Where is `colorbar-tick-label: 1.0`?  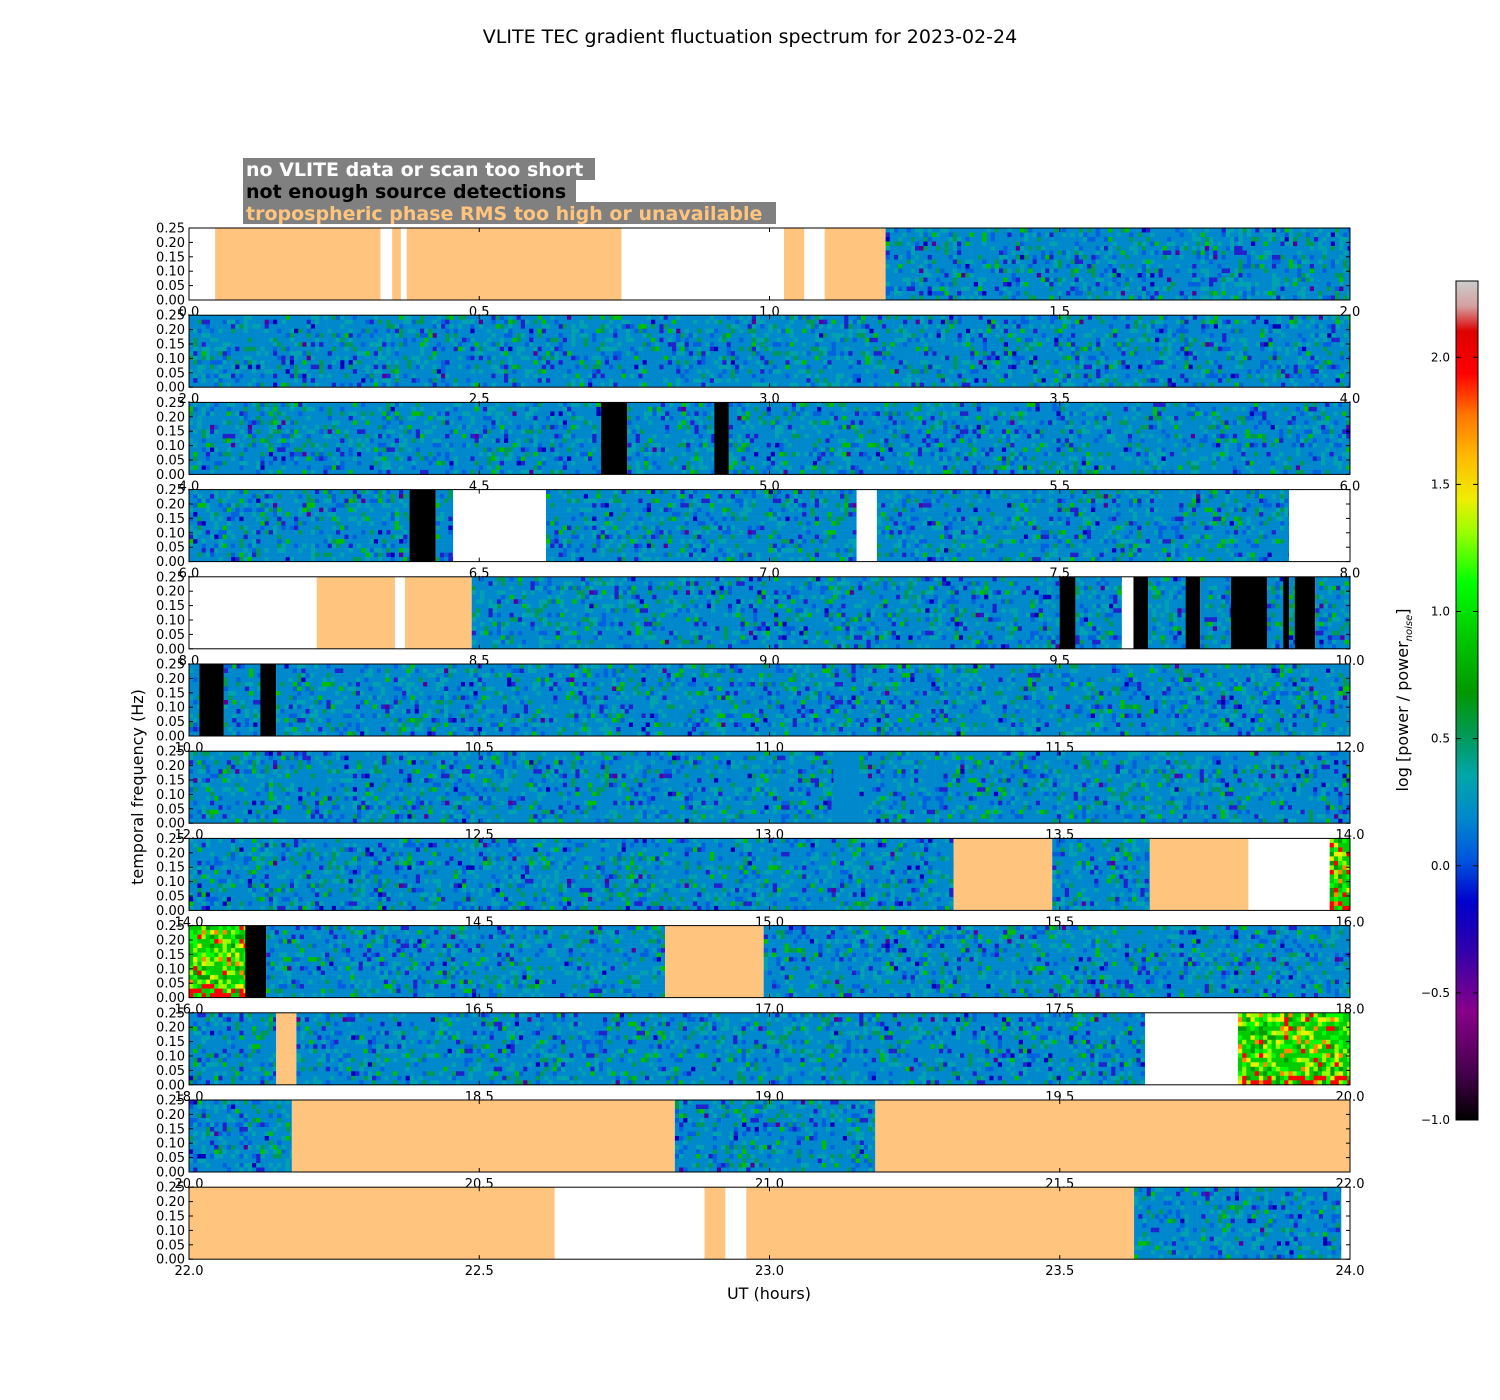
colorbar-tick-label: 1.0 is located at coordinates (1440, 612).